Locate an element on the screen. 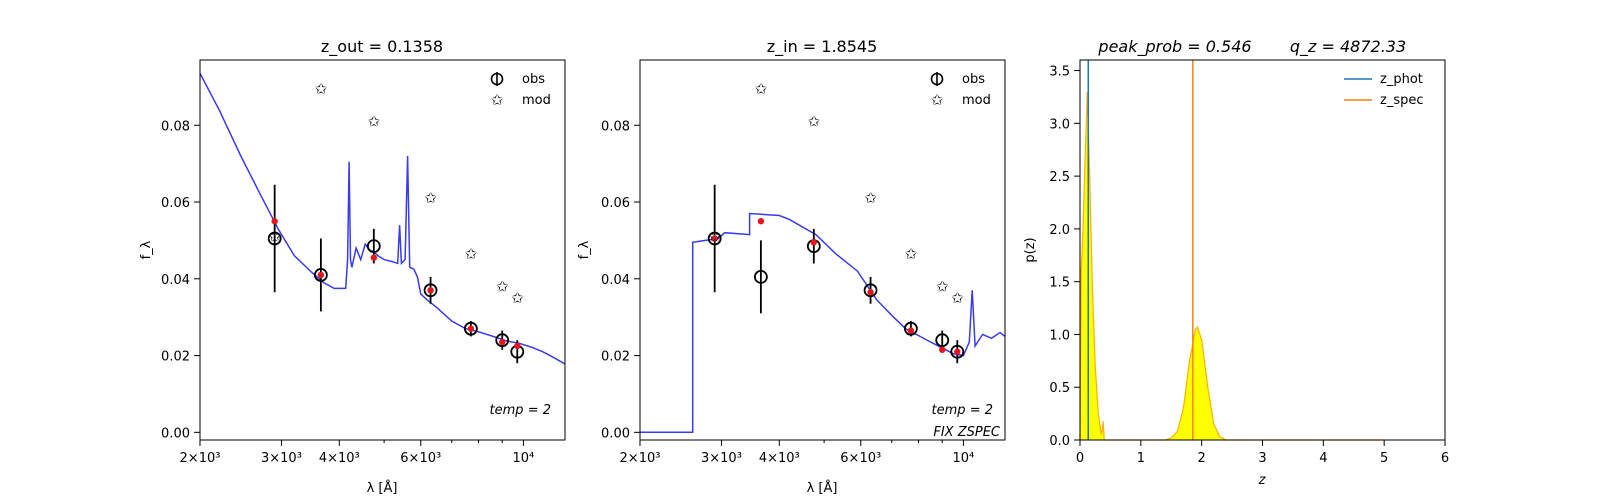 Image resolution: width=1600 pixels, height=500 pixels. y-tick-label: 3.5 is located at coordinates (1059, 72).